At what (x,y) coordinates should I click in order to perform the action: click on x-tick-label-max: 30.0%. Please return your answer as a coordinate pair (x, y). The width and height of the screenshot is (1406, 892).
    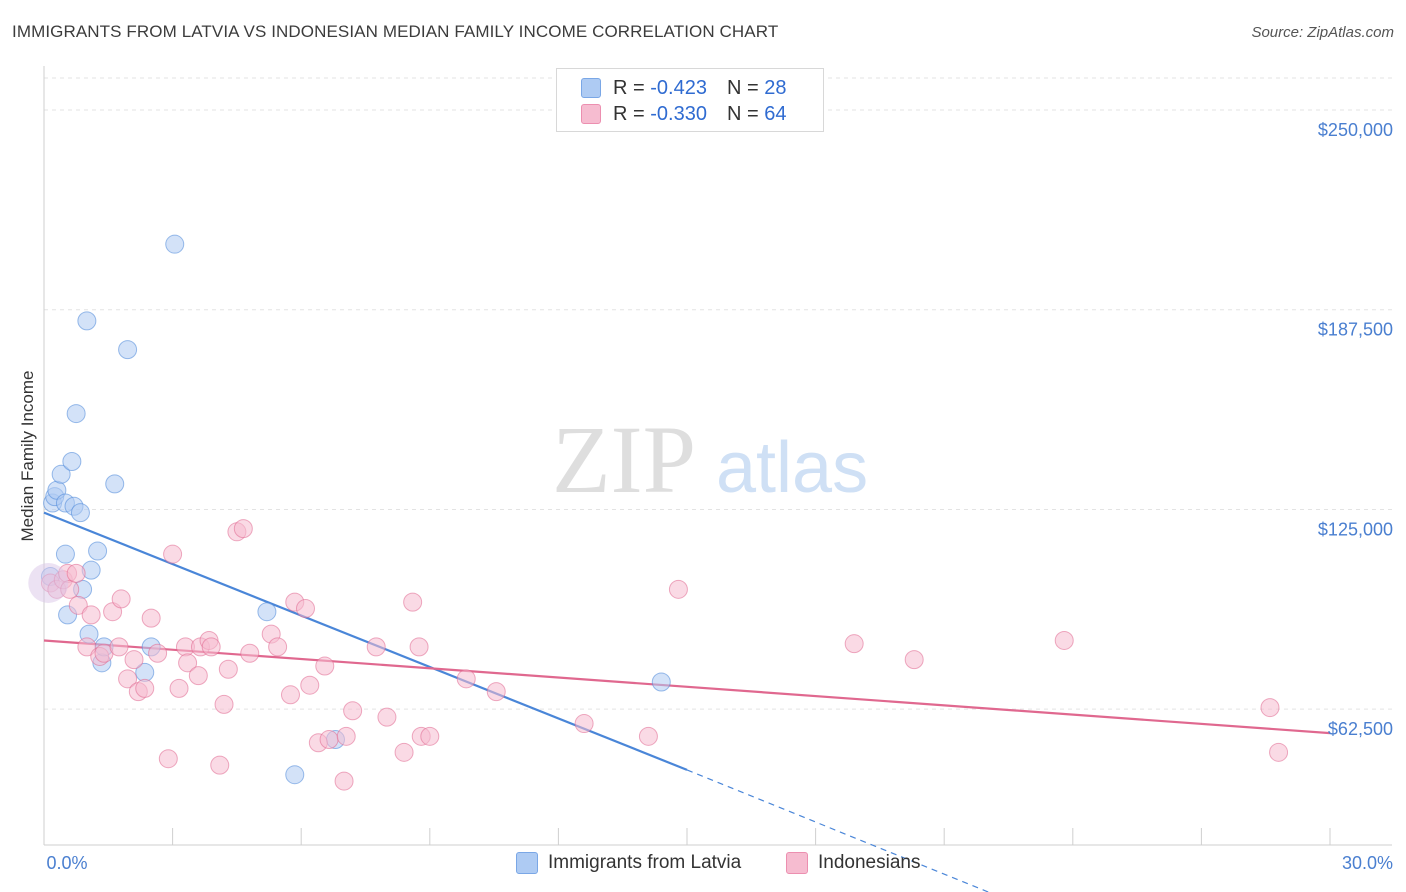
    Looking at the image, I should click on (1367, 863).